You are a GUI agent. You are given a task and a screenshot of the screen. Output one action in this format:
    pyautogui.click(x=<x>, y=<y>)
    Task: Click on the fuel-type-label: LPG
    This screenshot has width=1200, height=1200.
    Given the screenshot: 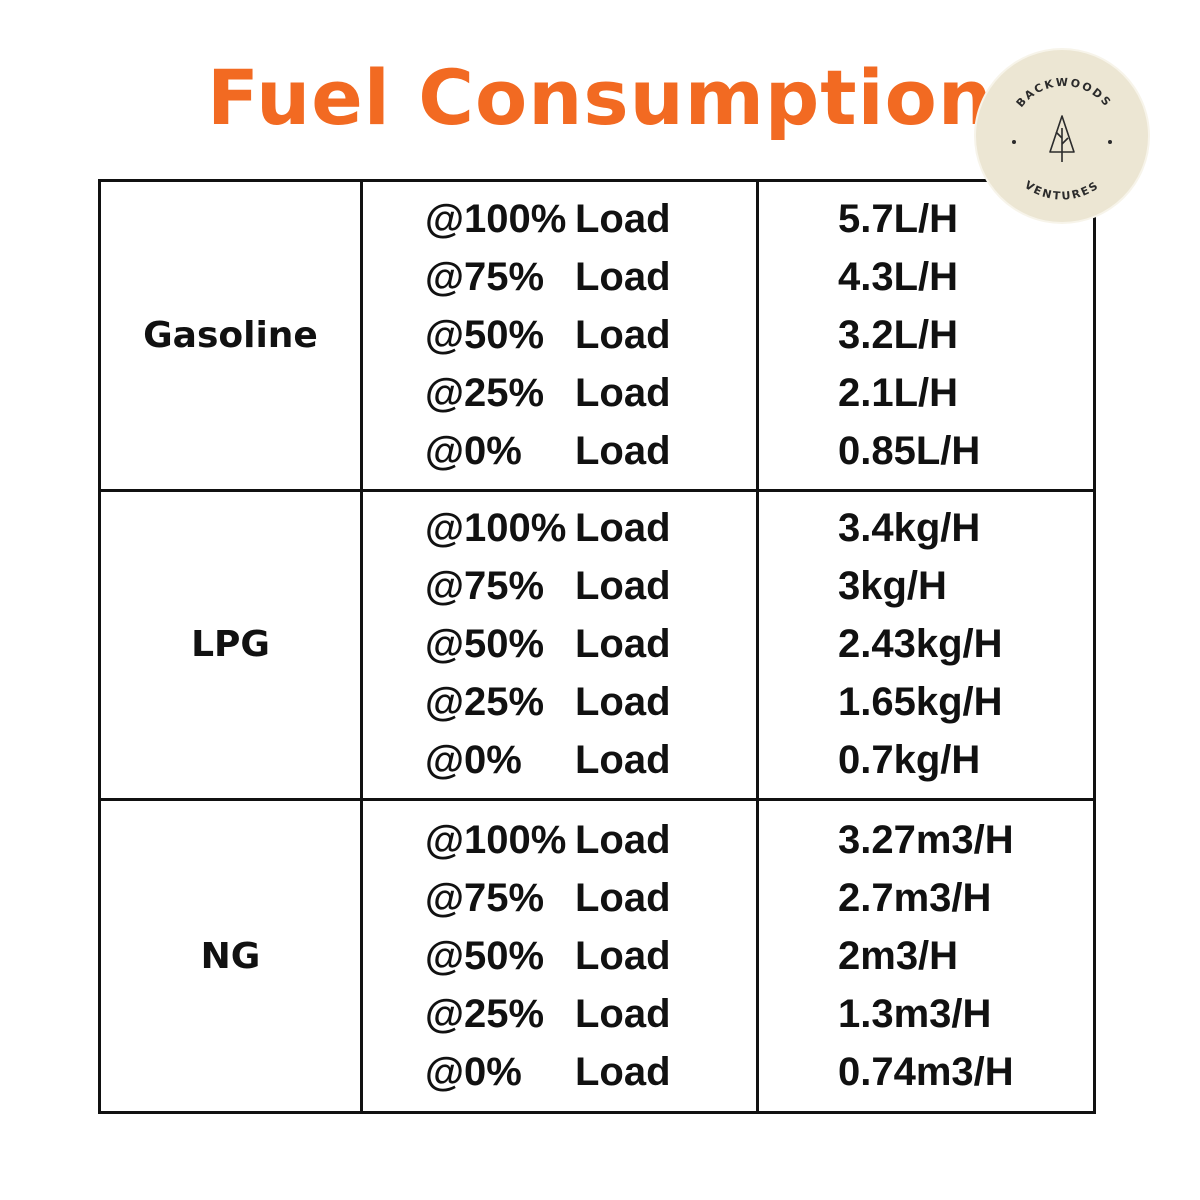 What is the action you would take?
    pyautogui.click(x=230, y=645)
    